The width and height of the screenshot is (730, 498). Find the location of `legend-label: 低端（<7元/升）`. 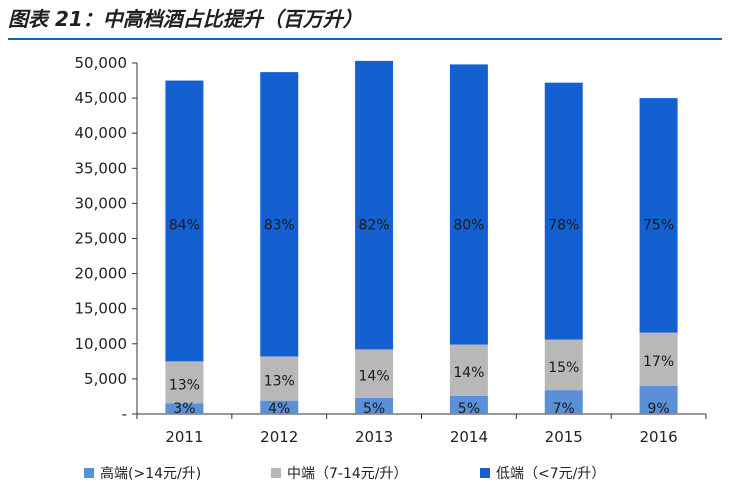

legend-label: 低端（<7元/升） is located at coordinates (550, 474).